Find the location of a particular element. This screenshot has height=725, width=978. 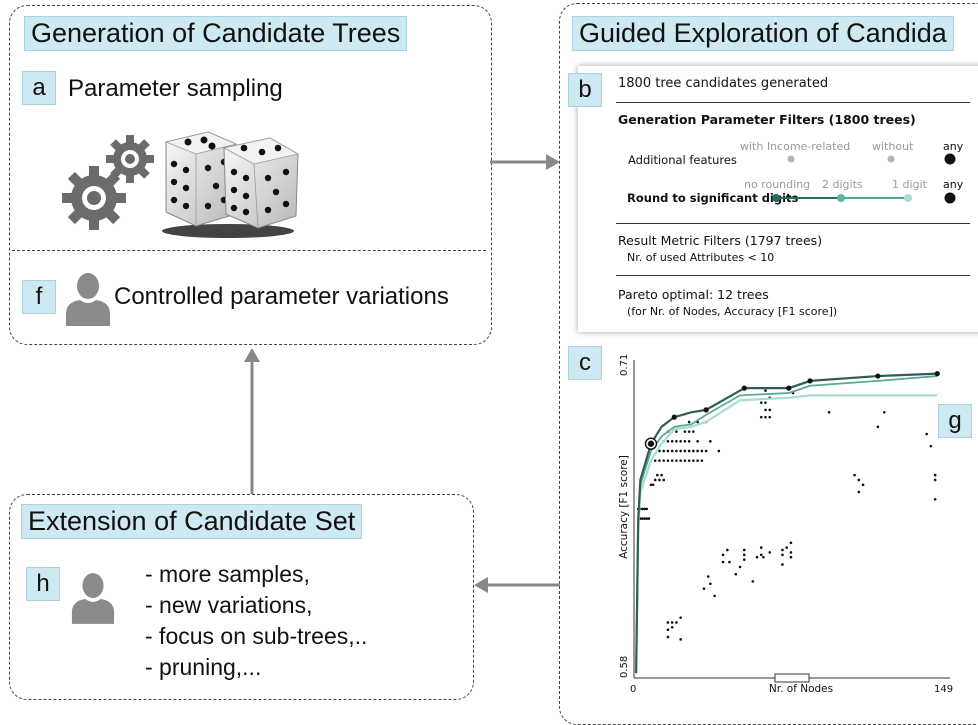

x-axis-brush-handle is located at coordinates (792, 678).